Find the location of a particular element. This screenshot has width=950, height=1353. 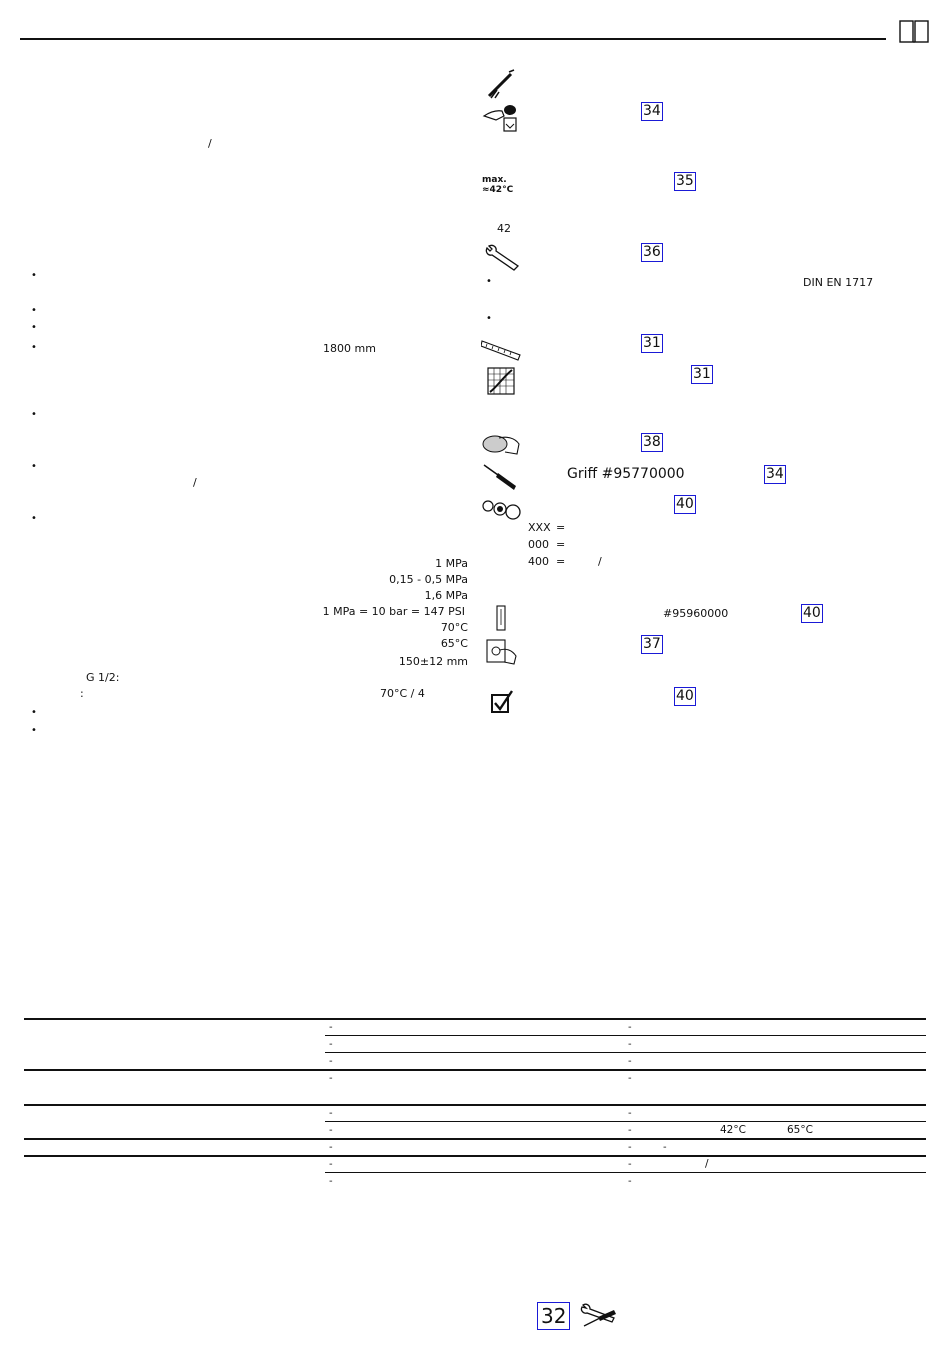

color-code: 000 is located at coordinates (538, 544).